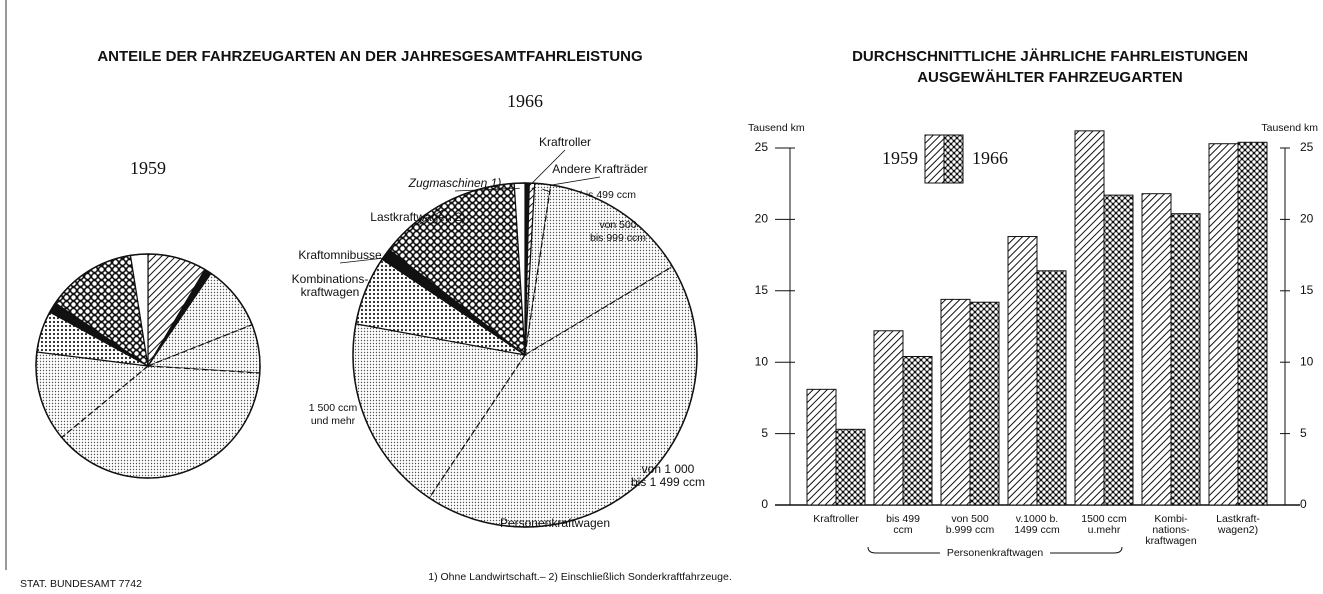  What do you see at coordinates (762, 361) in the screenshot?
I see `y-tick-label: 10` at bounding box center [762, 361].